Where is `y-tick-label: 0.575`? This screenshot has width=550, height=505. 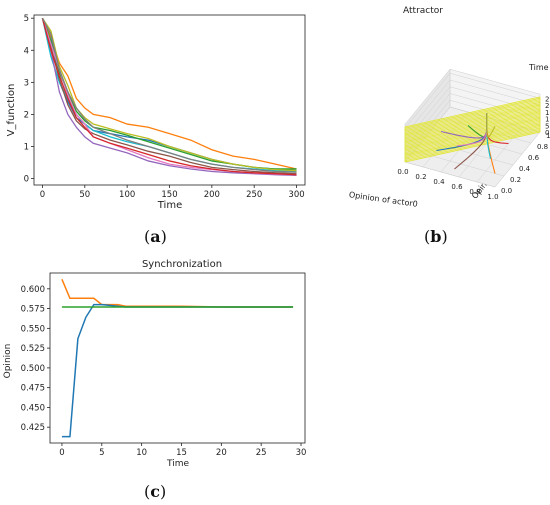
y-tick-label: 0.575 is located at coordinates (33, 310).